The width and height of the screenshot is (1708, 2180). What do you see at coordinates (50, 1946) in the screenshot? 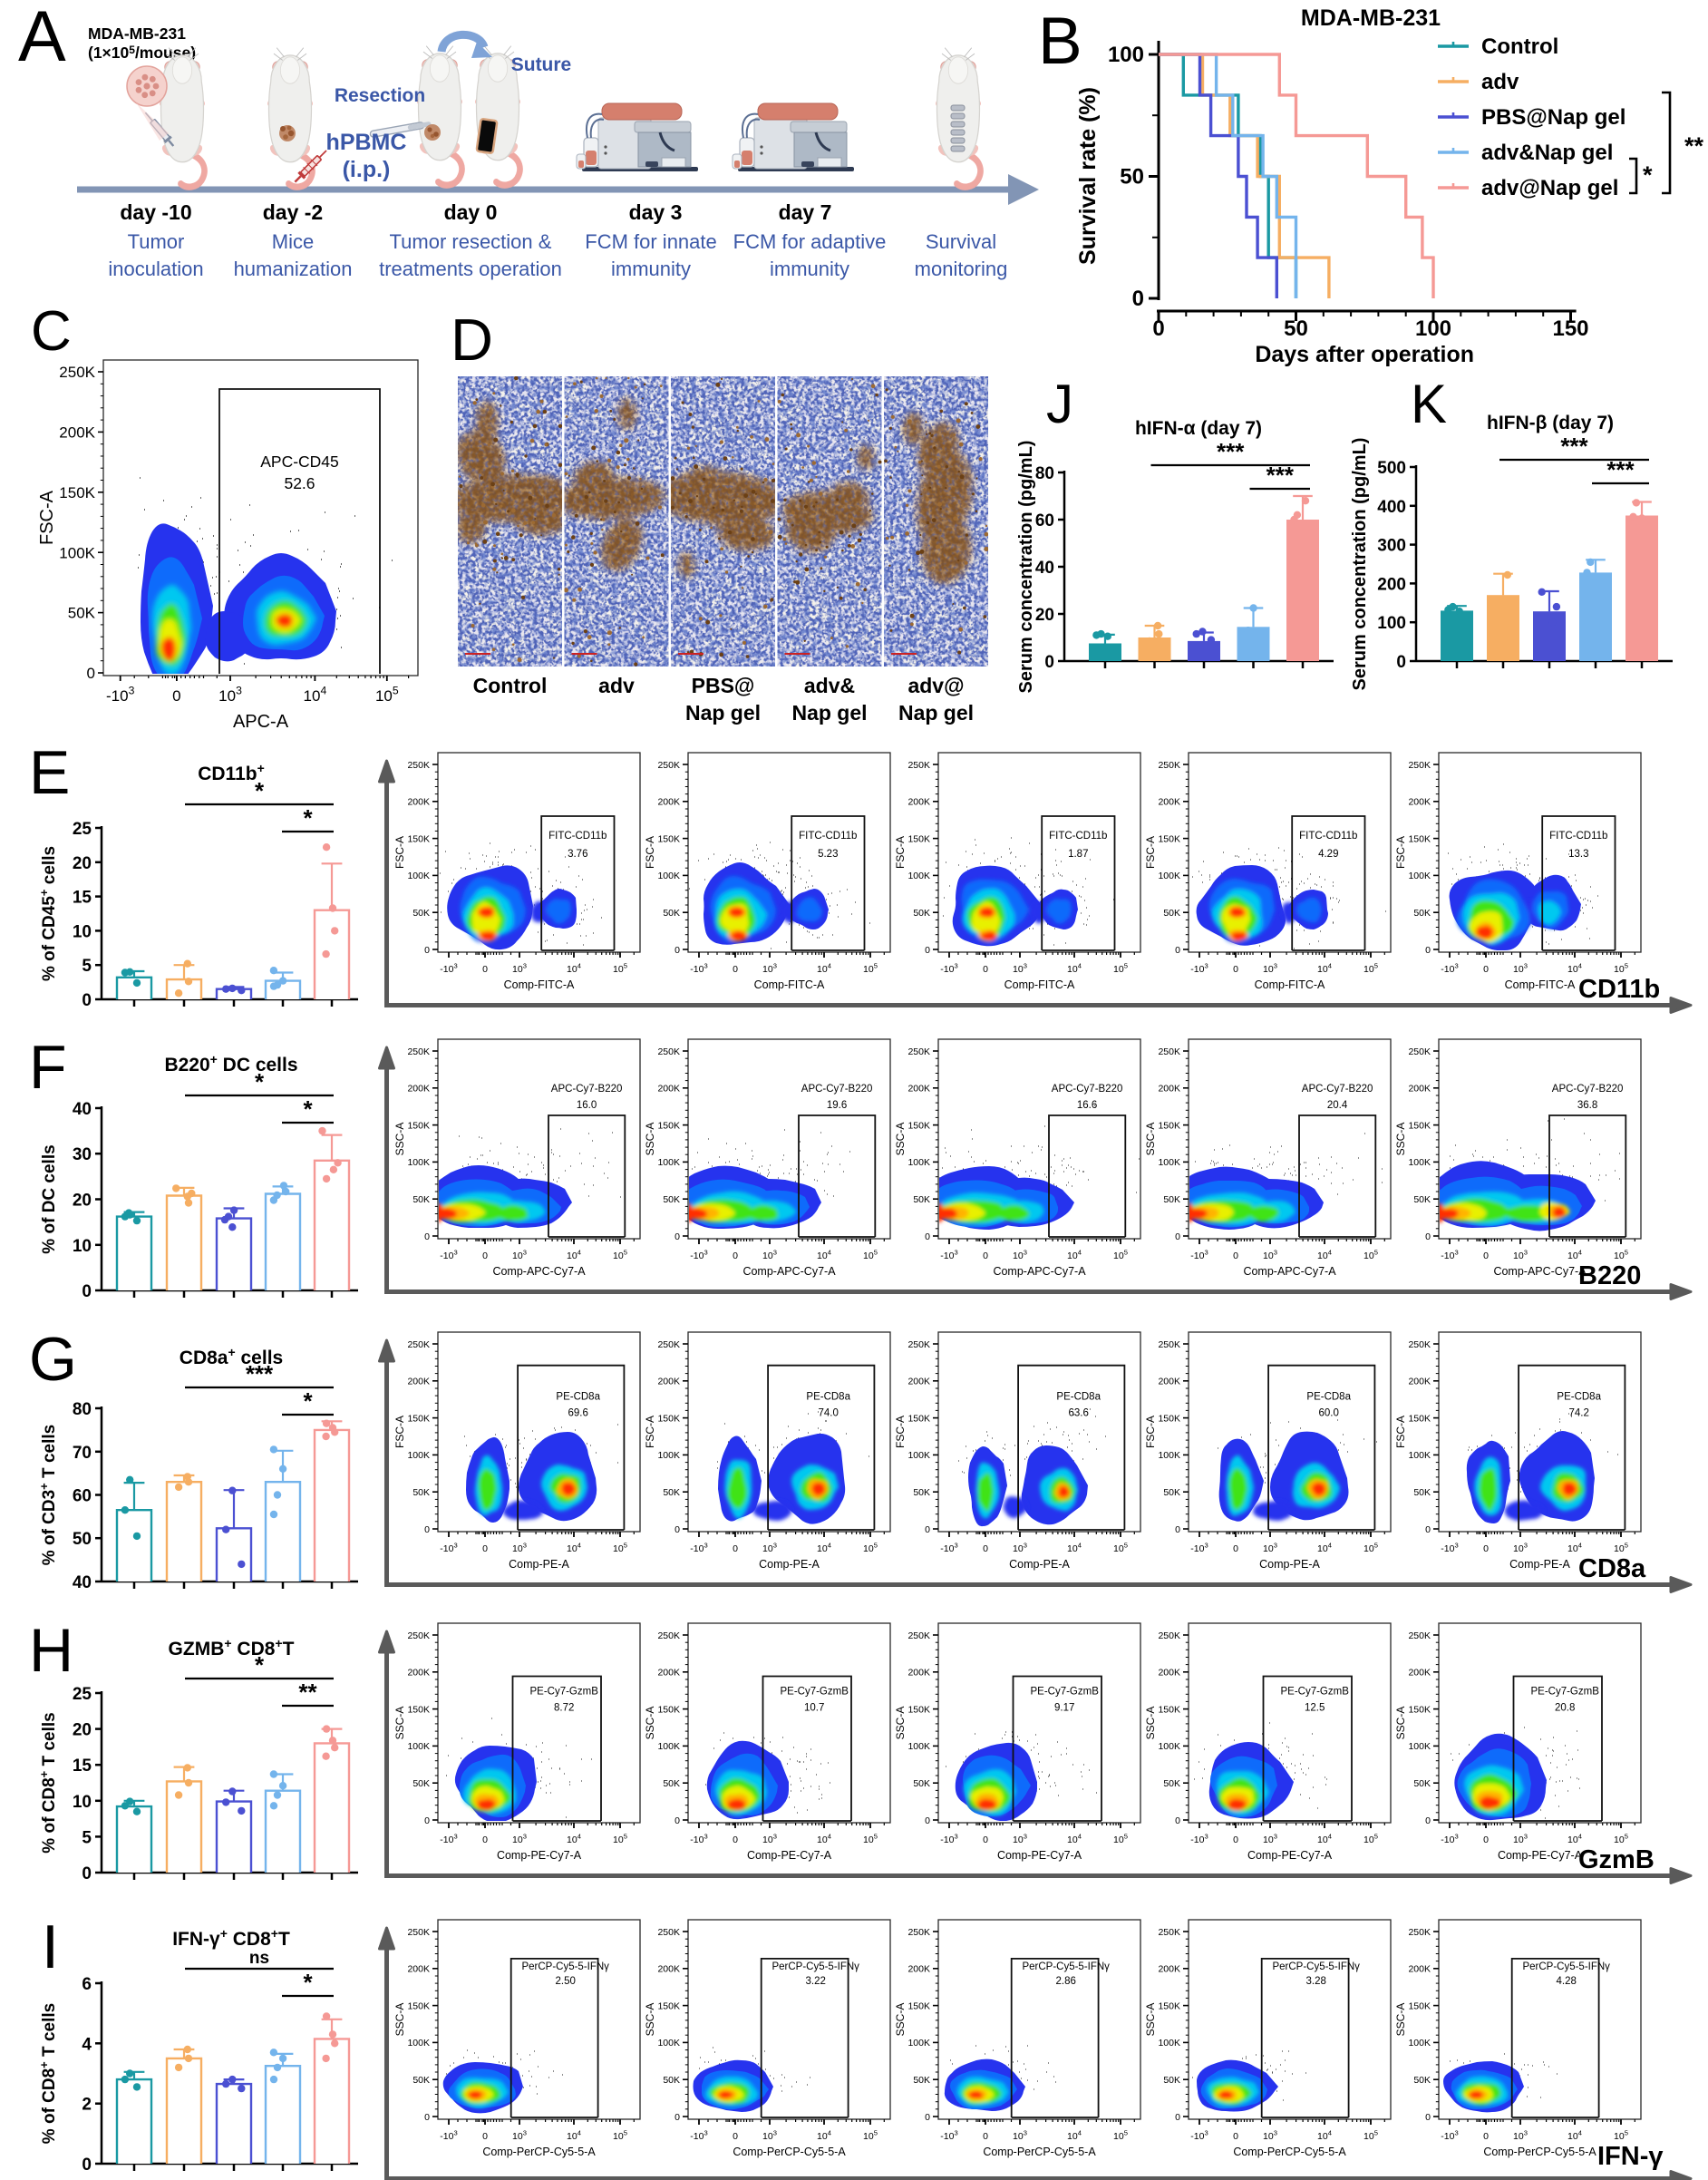
I see `svg-text: I` at bounding box center [50, 1946].